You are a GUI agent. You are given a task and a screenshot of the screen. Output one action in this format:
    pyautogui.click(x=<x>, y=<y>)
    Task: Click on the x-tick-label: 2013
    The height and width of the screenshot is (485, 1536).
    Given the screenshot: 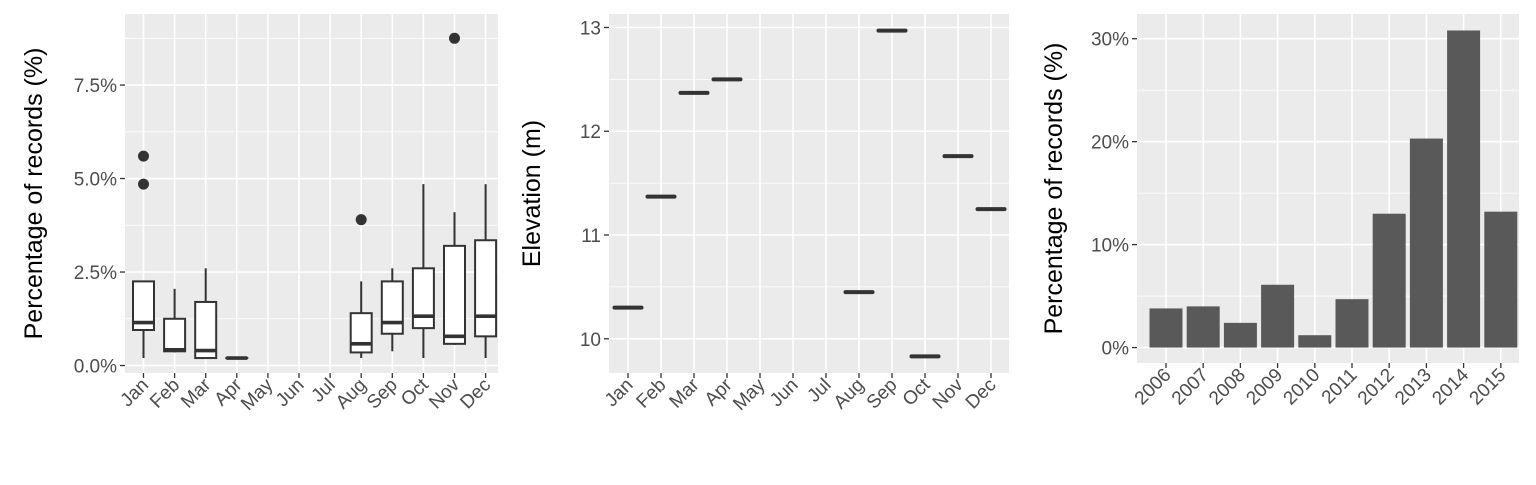 What is the action you would take?
    pyautogui.click(x=1413, y=387)
    